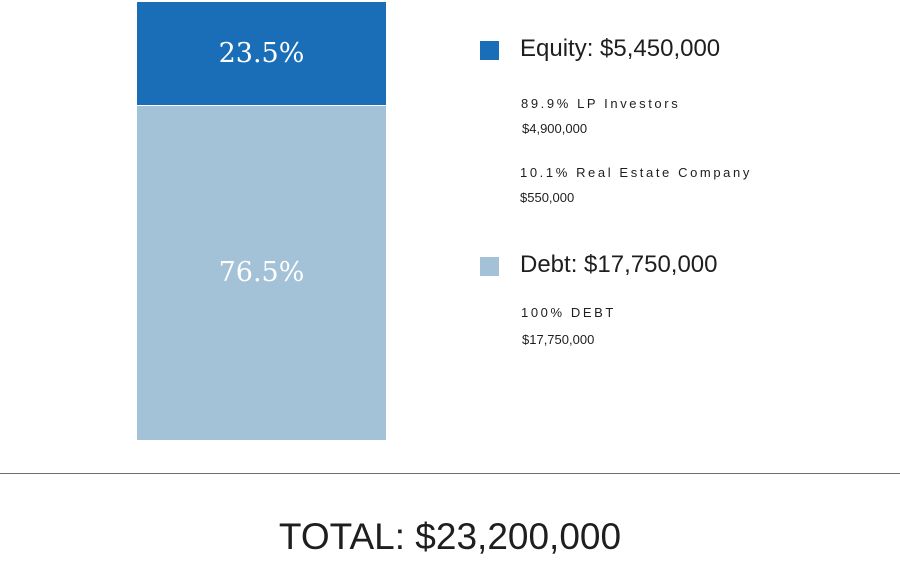 Image resolution: width=900 pixels, height=563 pixels. I want to click on equity-percent-label: 23.5%, so click(261, 53).